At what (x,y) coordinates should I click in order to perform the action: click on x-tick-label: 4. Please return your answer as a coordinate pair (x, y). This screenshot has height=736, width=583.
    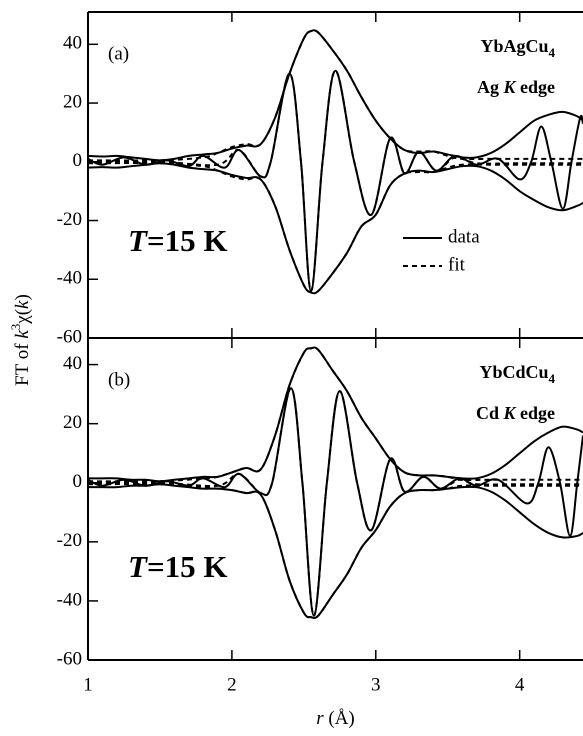
    Looking at the image, I should click on (520, 684).